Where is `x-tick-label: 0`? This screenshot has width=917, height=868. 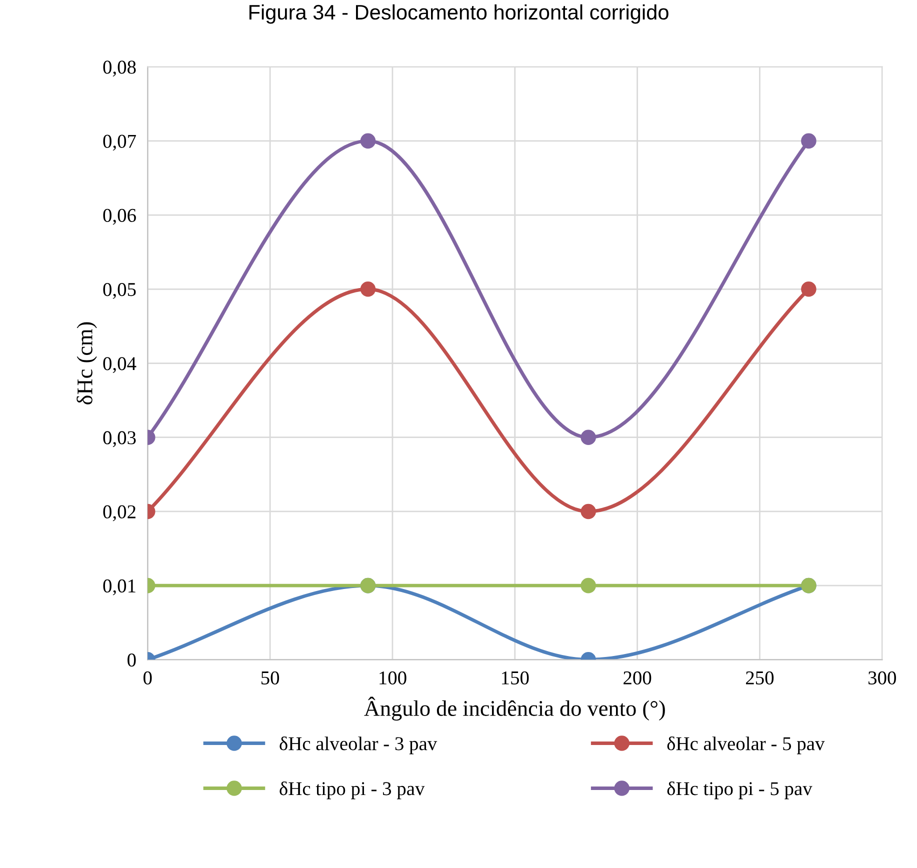 x-tick-label: 0 is located at coordinates (148, 677).